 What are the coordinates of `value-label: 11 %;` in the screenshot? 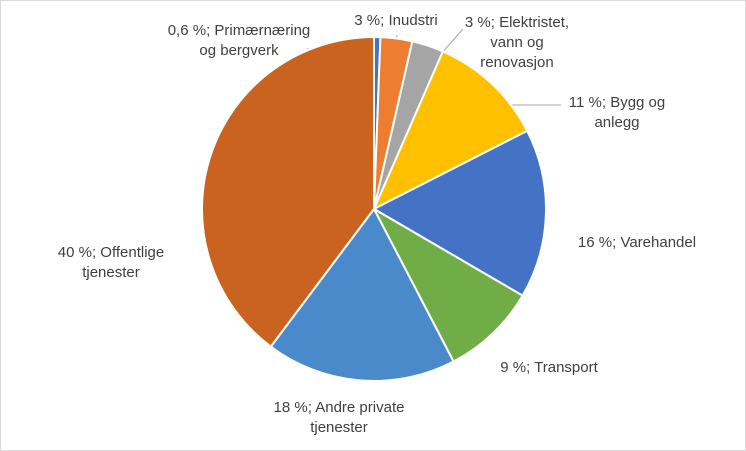 It's located at (587, 102).